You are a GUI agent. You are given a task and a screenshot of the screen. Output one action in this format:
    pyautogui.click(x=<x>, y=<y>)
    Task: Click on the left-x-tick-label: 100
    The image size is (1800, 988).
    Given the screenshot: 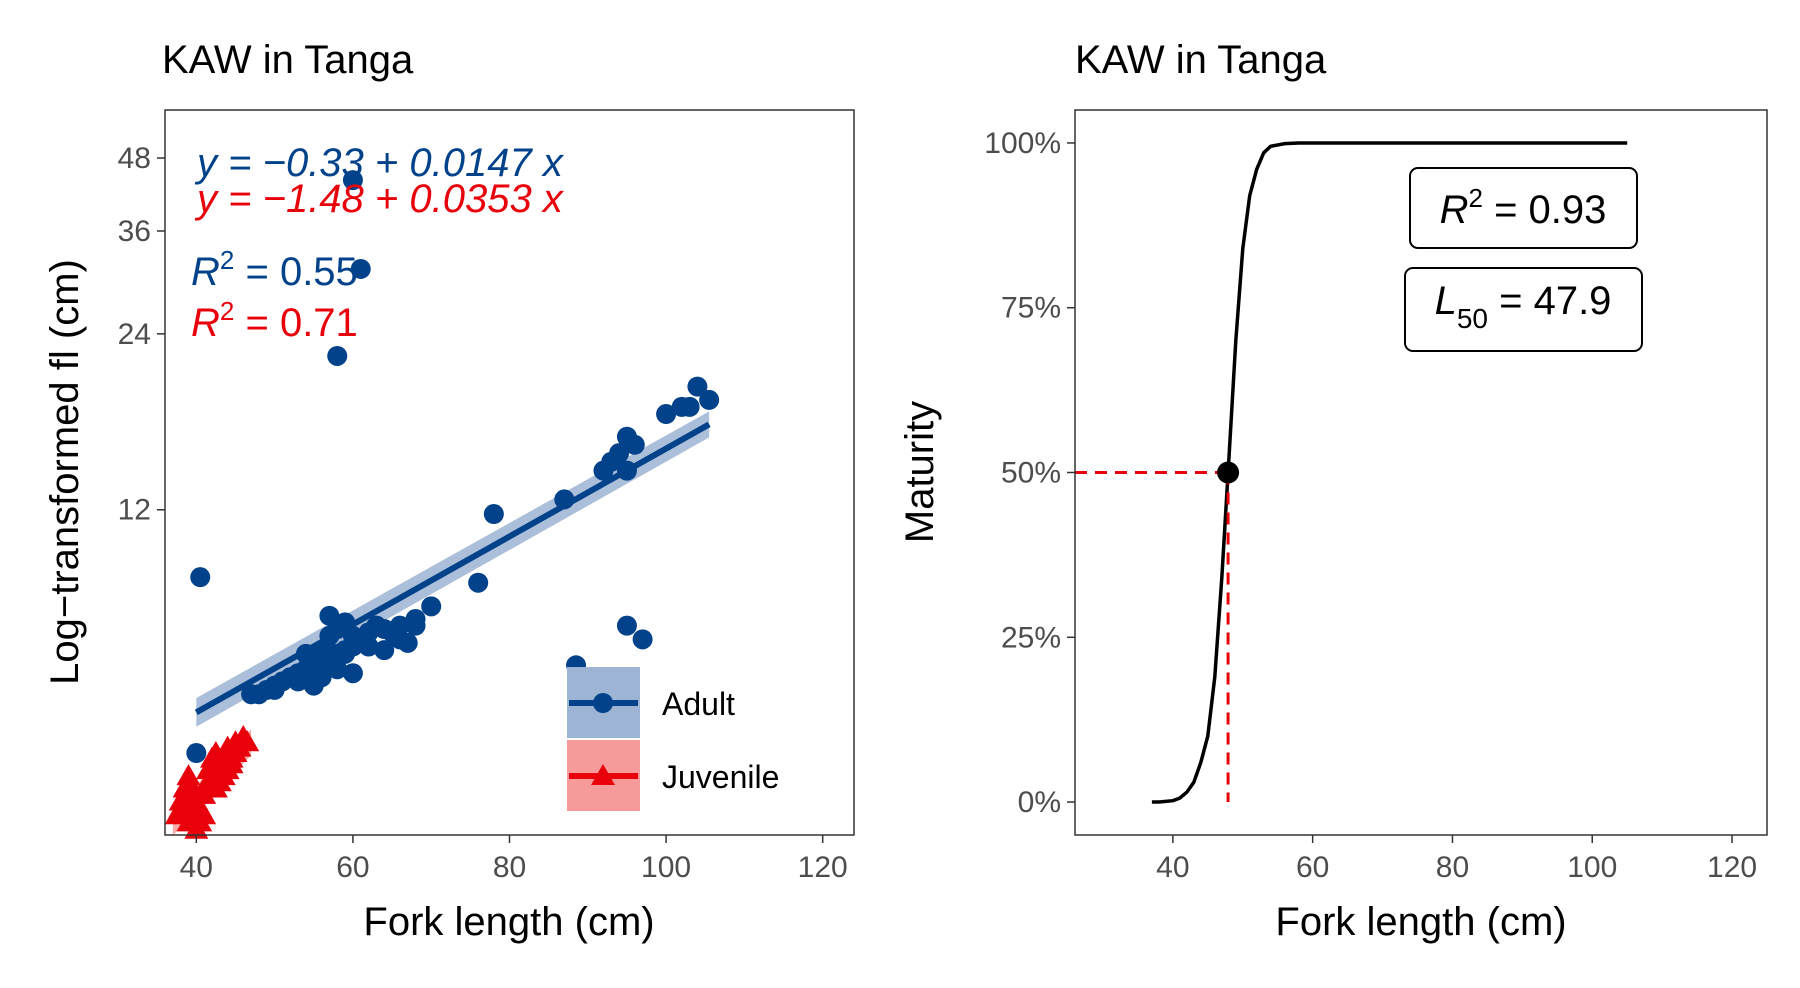 What is the action you would take?
    pyautogui.click(x=666, y=867)
    